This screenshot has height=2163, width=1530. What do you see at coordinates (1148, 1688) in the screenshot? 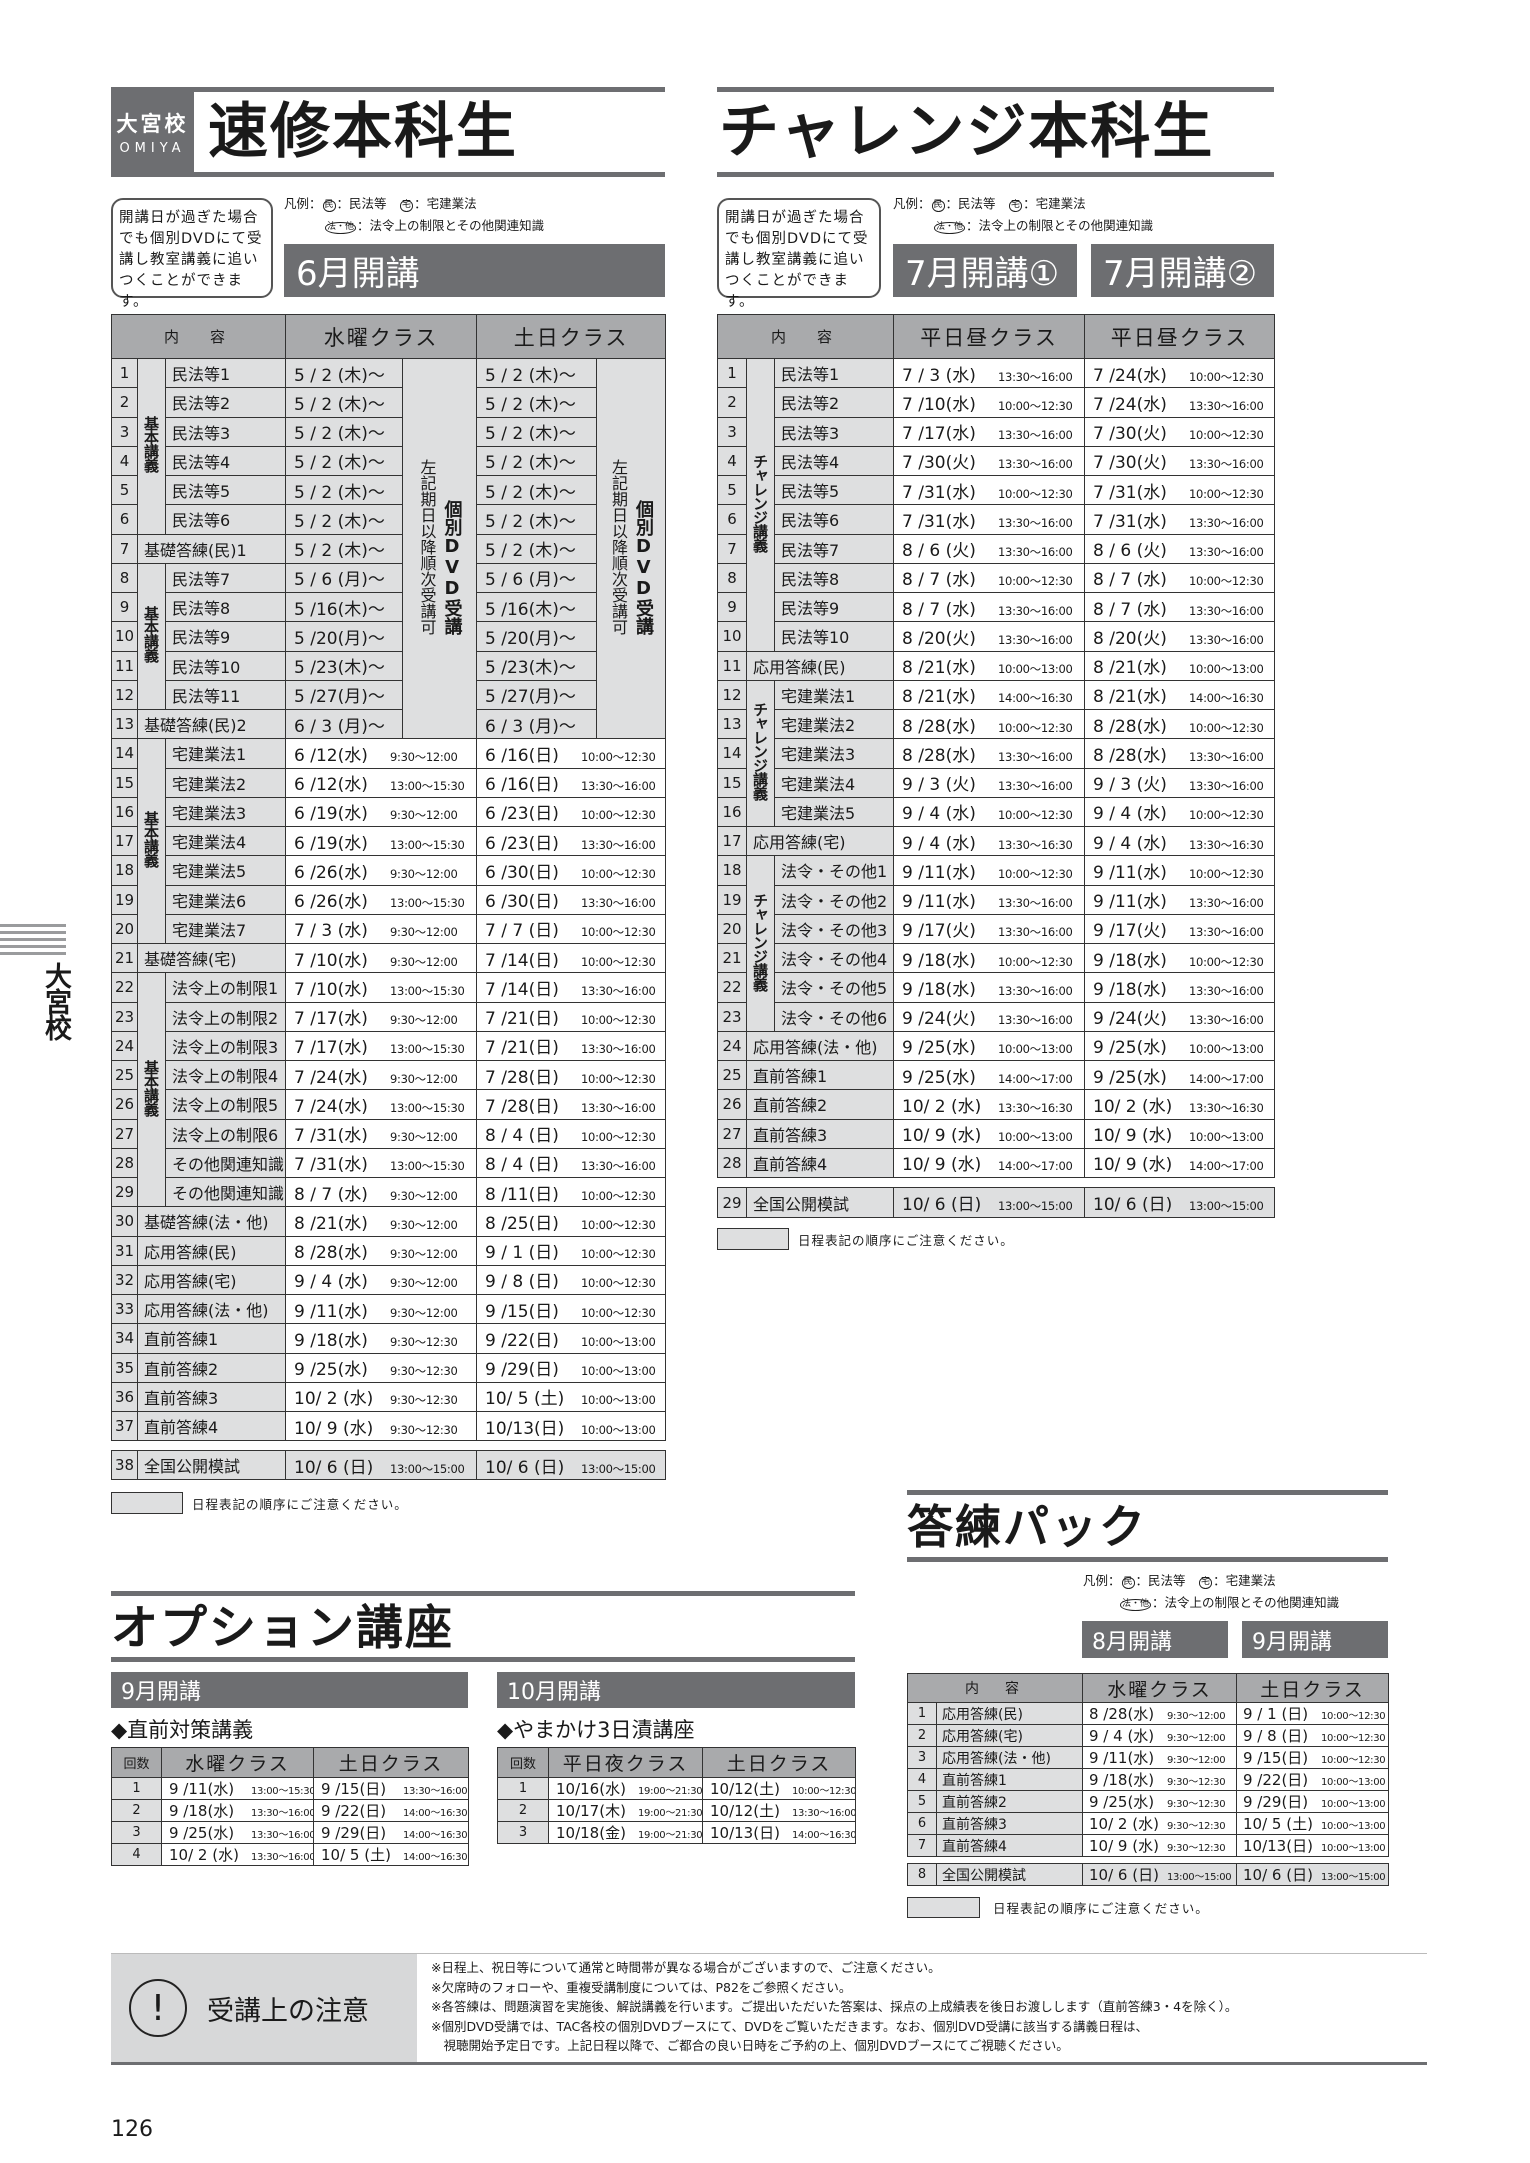
I see `header-row: 内 容水曜クラス 土日クラス` at bounding box center [1148, 1688].